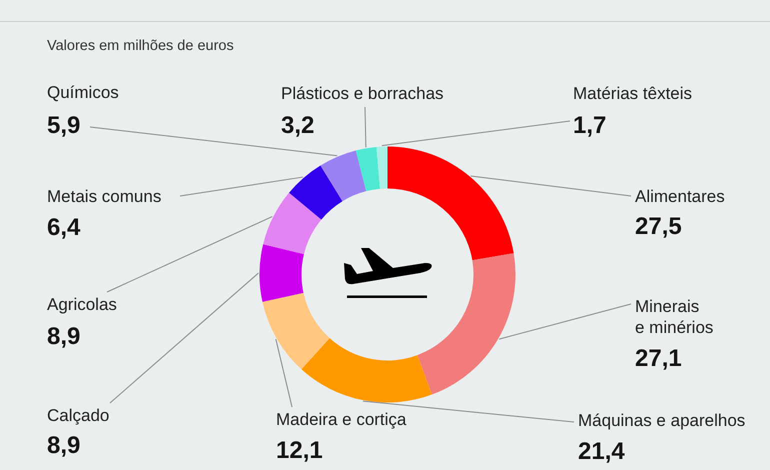 Image resolution: width=770 pixels, height=470 pixels. Describe the element at coordinates (64, 227) in the screenshot. I see `data-label: 6,4` at that location.